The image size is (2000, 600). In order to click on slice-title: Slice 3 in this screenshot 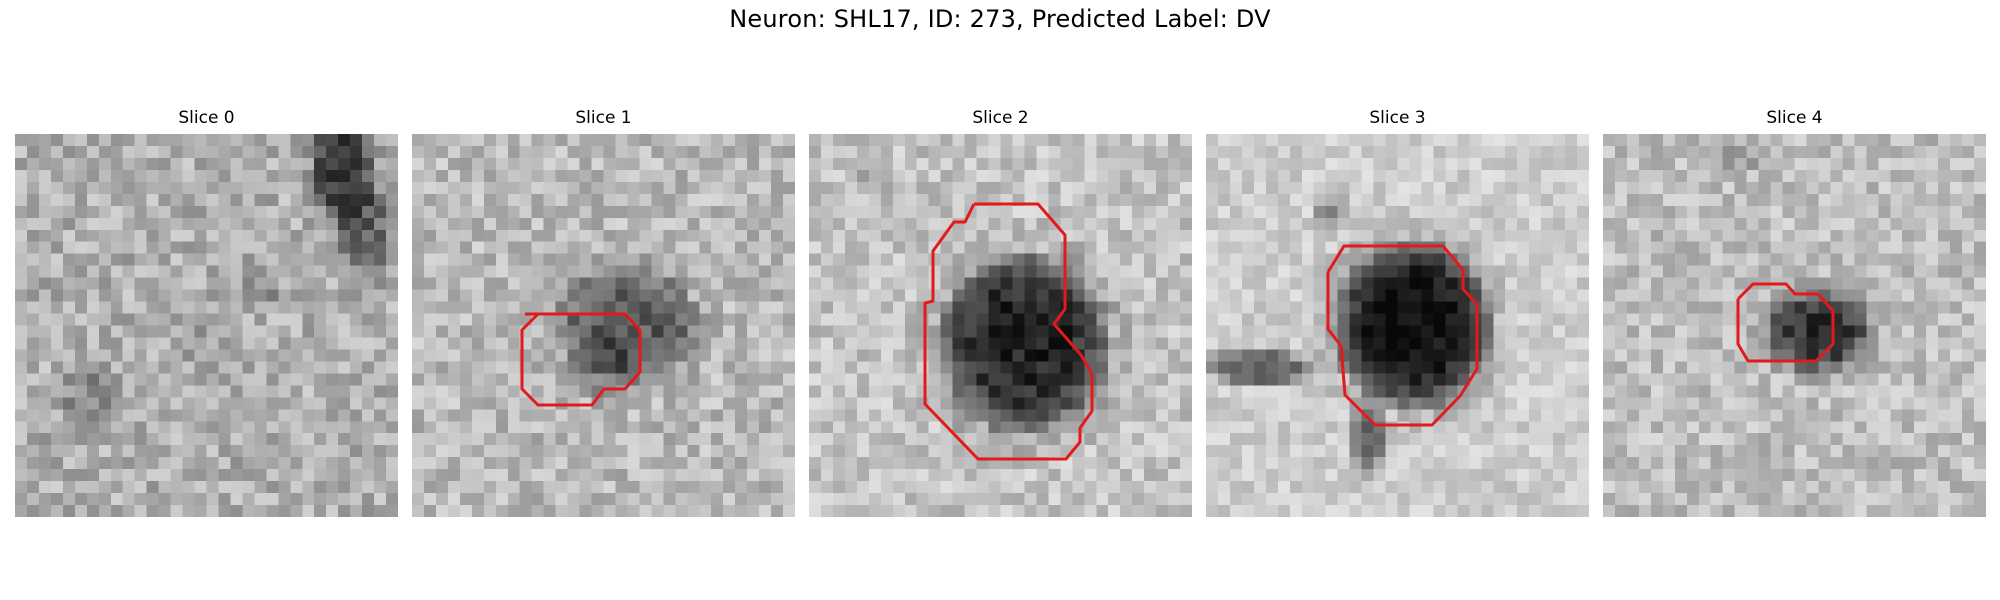, I will do `click(1397, 118)`.